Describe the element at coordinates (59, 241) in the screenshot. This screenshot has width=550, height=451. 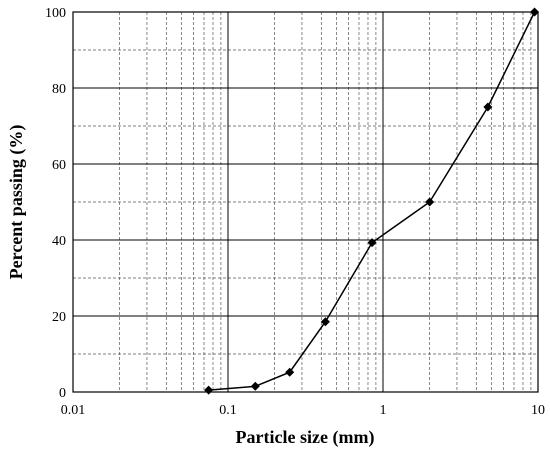
I see `y-tick-label: 40` at that location.